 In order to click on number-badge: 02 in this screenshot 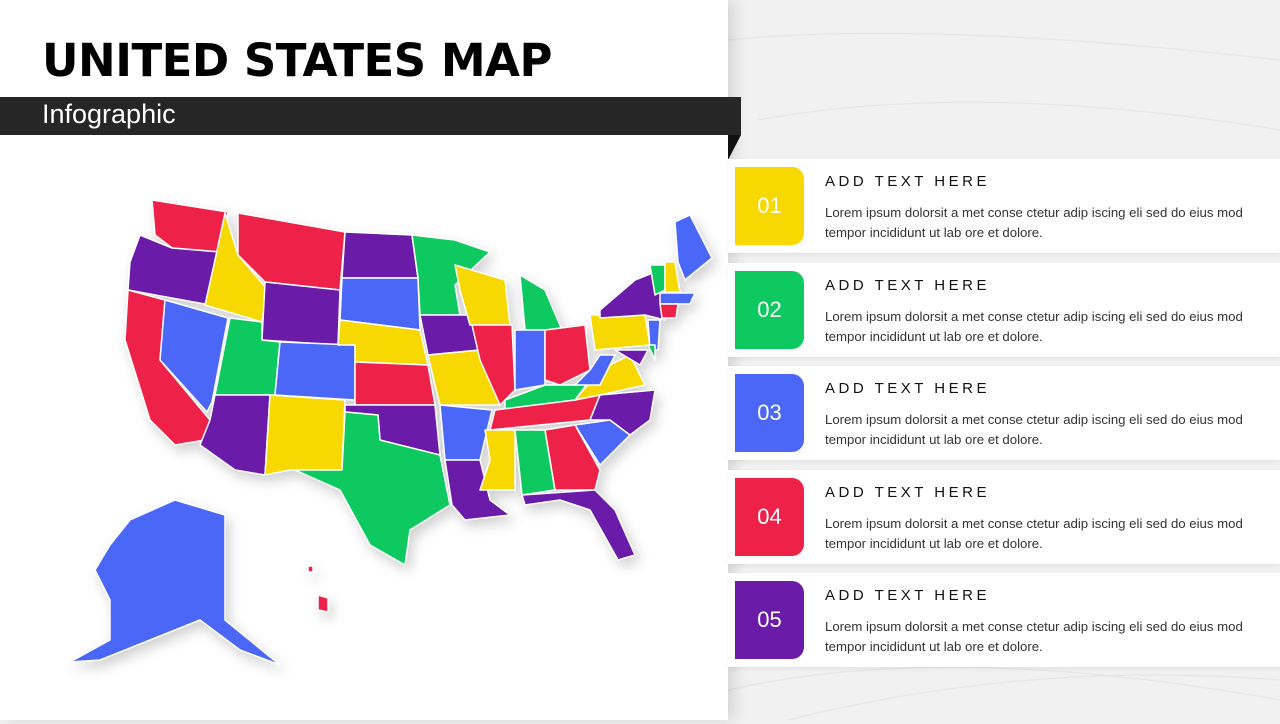, I will do `click(769, 310)`.